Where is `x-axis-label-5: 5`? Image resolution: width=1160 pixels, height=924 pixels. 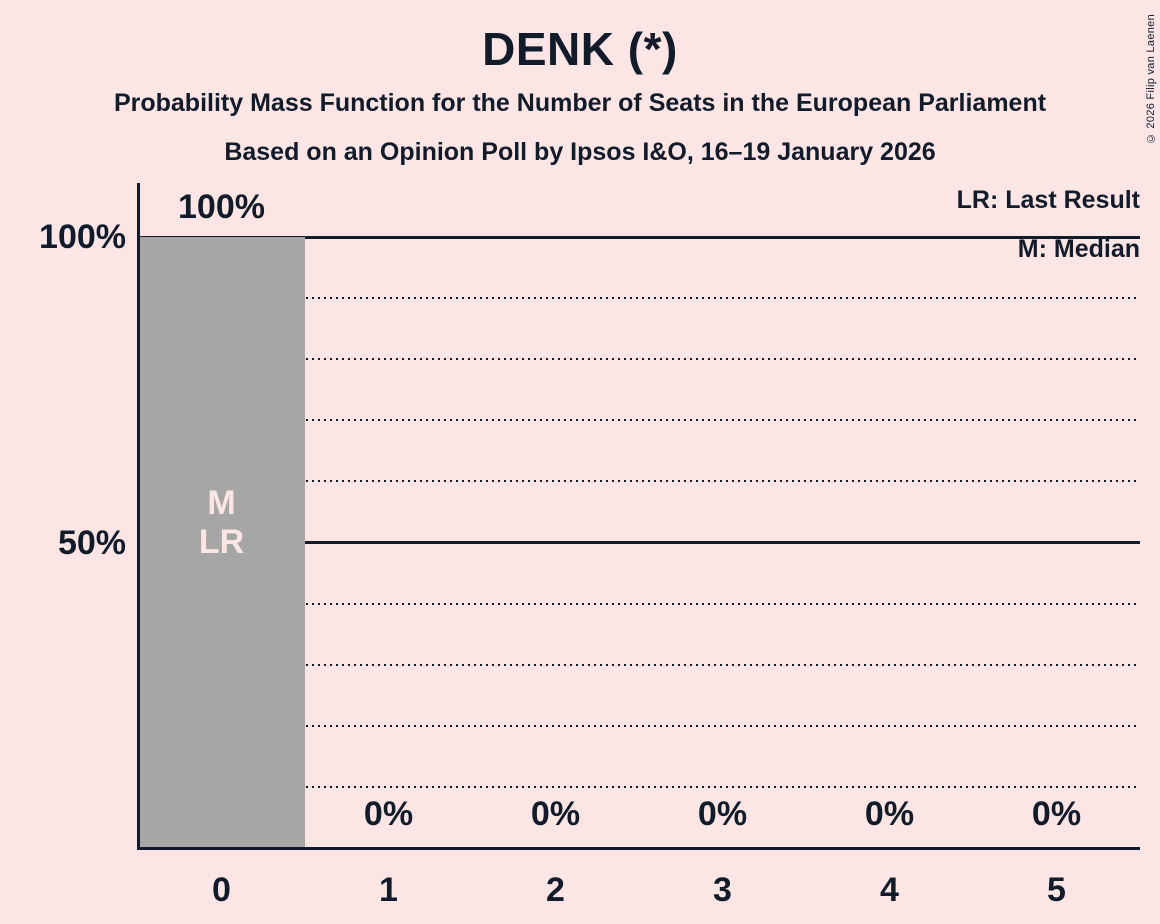
x-axis-label-5: 5 is located at coordinates (1056, 890).